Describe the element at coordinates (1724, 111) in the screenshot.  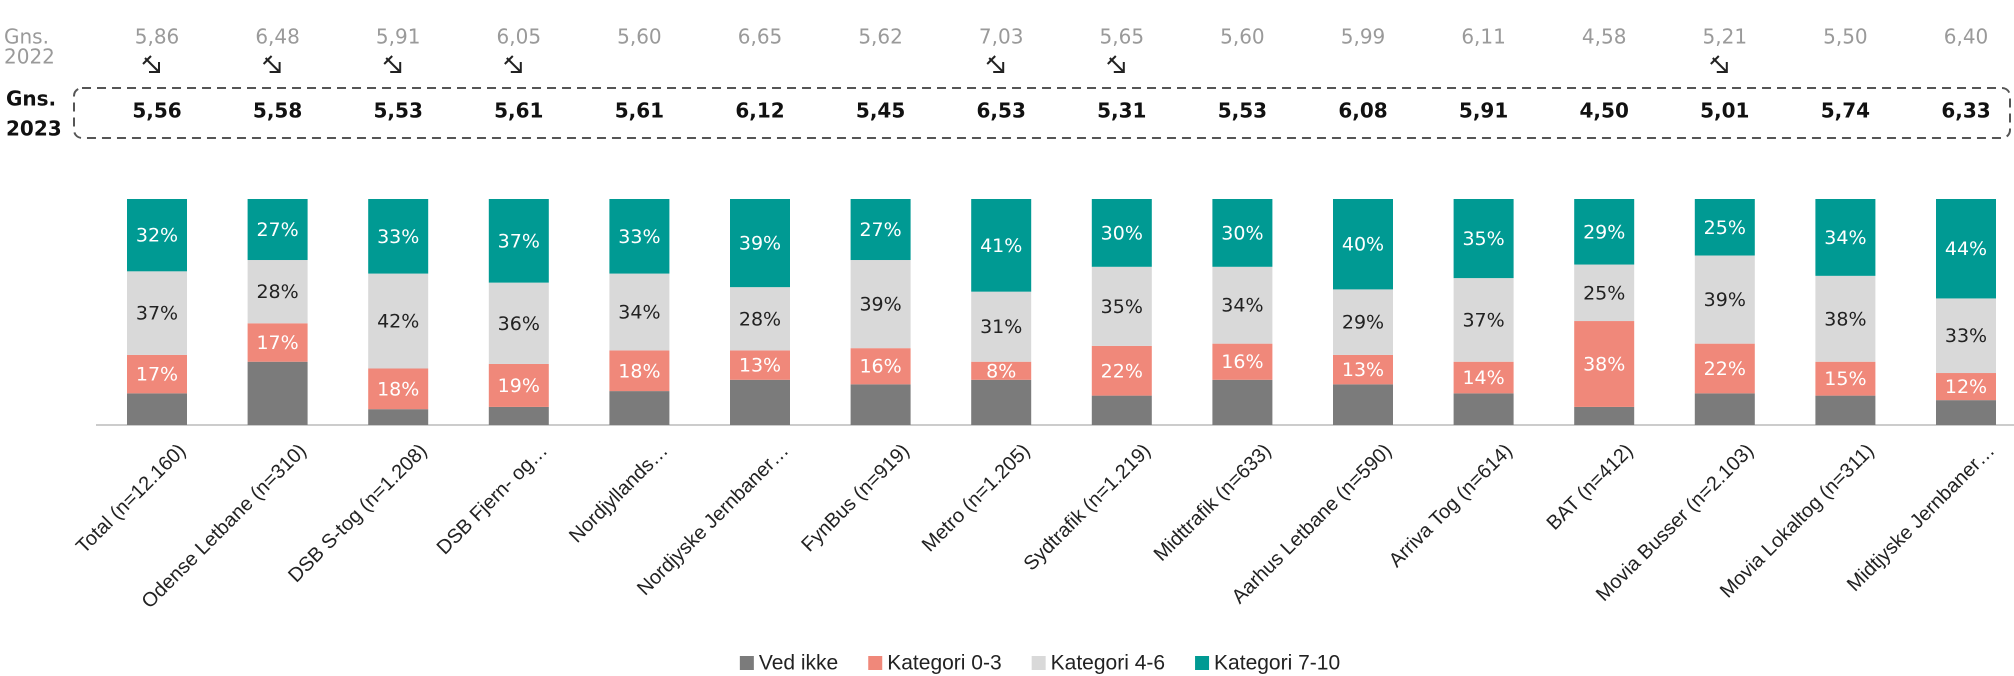
I see `avg-value: 5,01` at that location.